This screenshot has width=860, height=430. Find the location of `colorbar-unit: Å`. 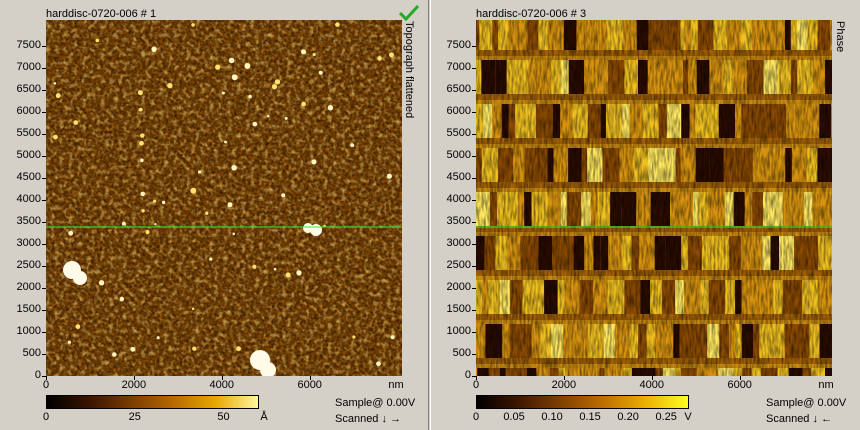

colorbar-unit: Å is located at coordinates (264, 417).